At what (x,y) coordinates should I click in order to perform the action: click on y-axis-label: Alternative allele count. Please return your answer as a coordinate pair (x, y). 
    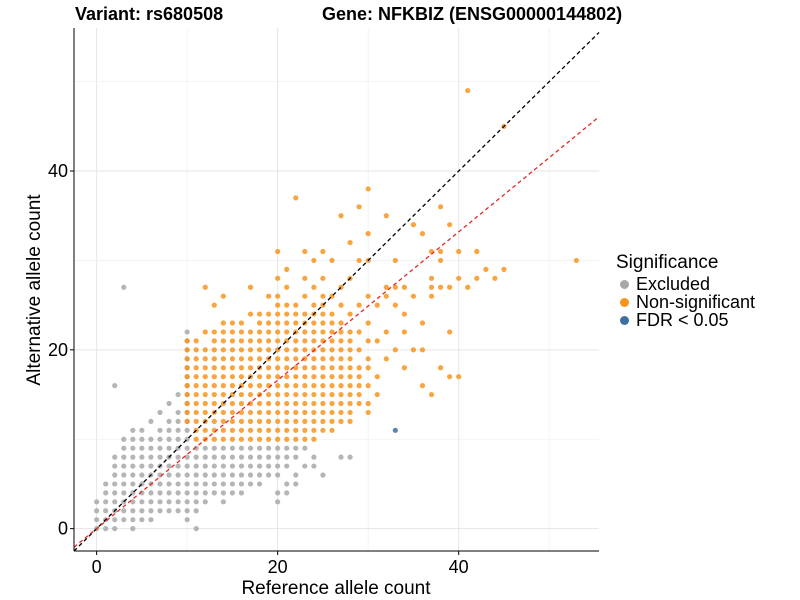
    Looking at the image, I should click on (34, 290).